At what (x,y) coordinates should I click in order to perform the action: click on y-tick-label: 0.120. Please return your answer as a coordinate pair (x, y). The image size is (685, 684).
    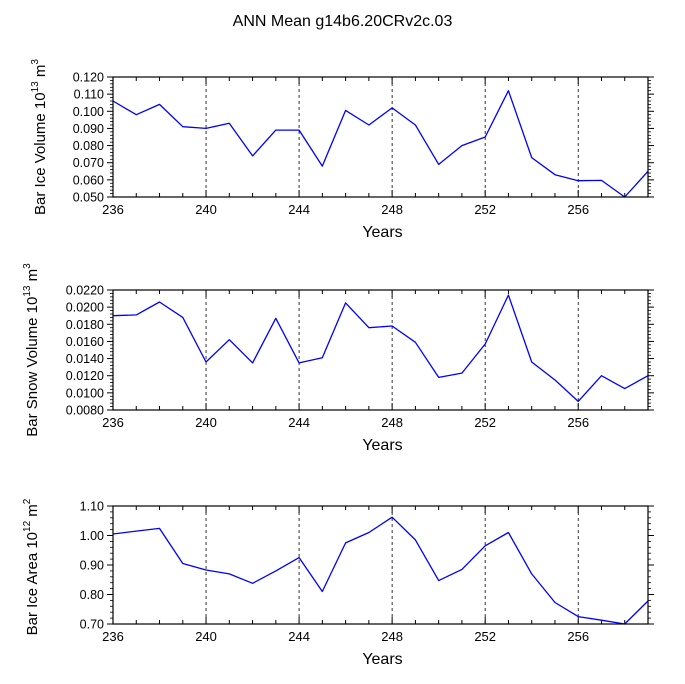
    Looking at the image, I should click on (88, 78).